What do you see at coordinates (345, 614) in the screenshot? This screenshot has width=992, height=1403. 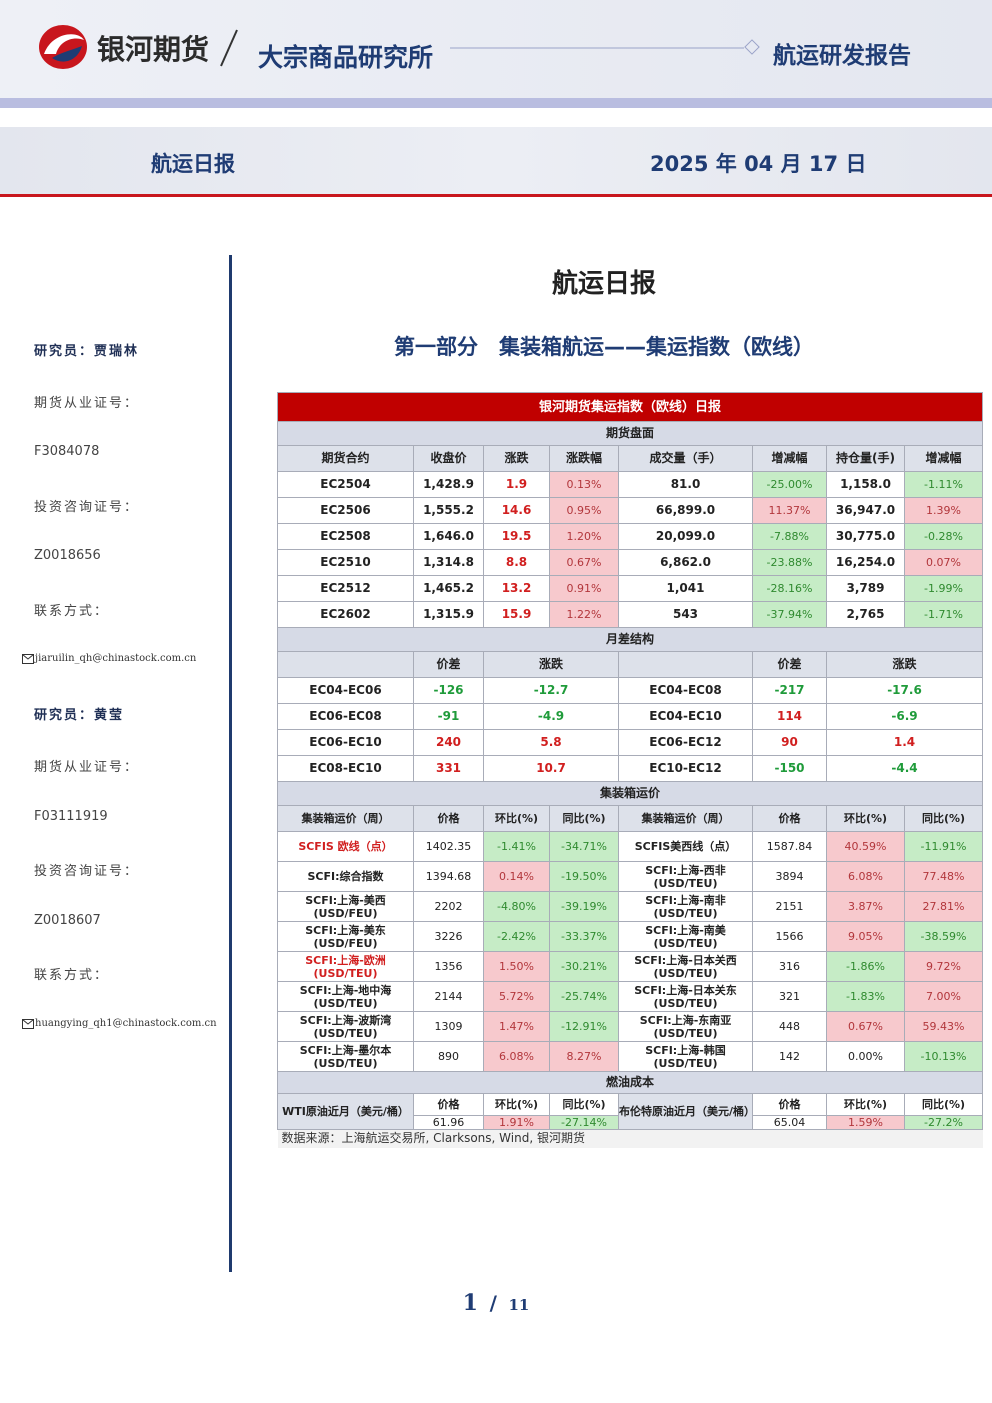 I see `cell: EC2602` at bounding box center [345, 614].